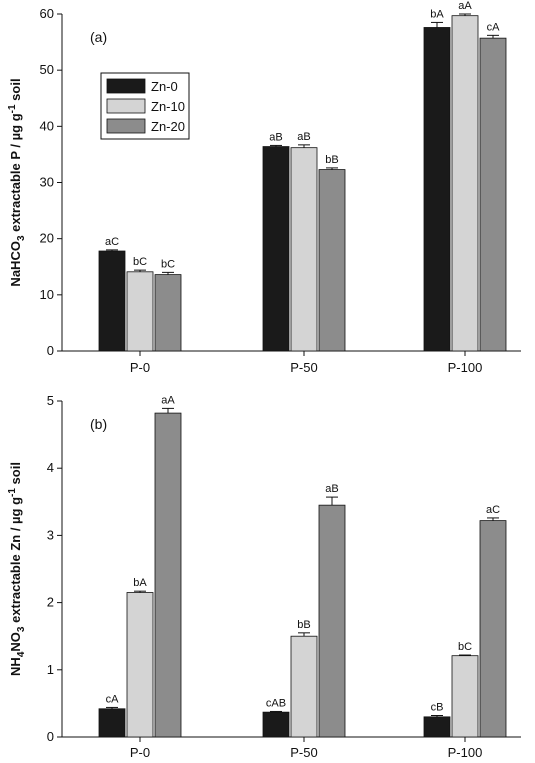 The width and height of the screenshot is (535, 763). Describe the element at coordinates (168, 126) in the screenshot. I see `legend-label: Zn-20` at that location.